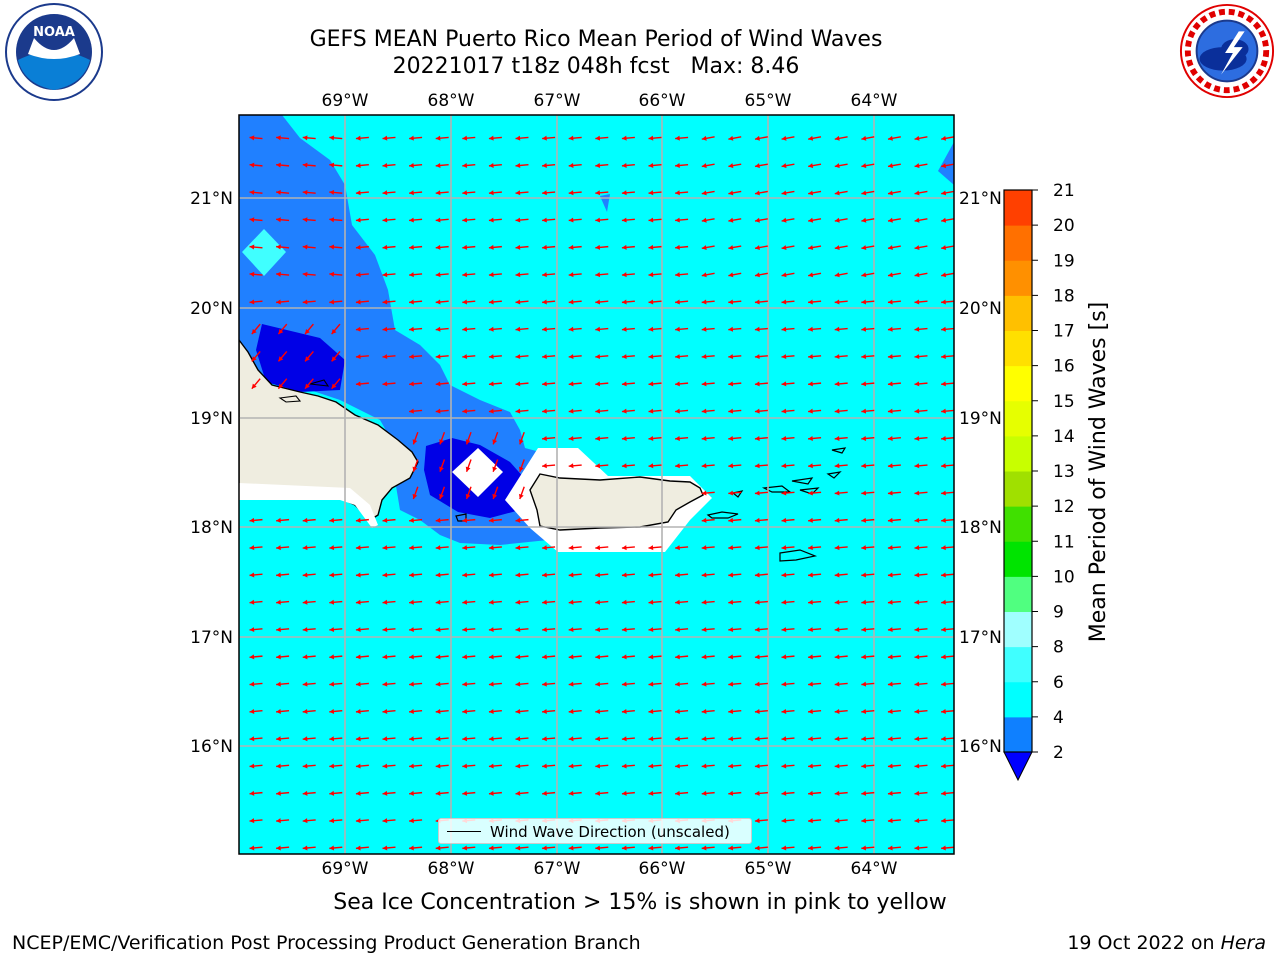  What do you see at coordinates (211, 199) in the screenshot?
I see `lat-label: 21°N` at bounding box center [211, 199].